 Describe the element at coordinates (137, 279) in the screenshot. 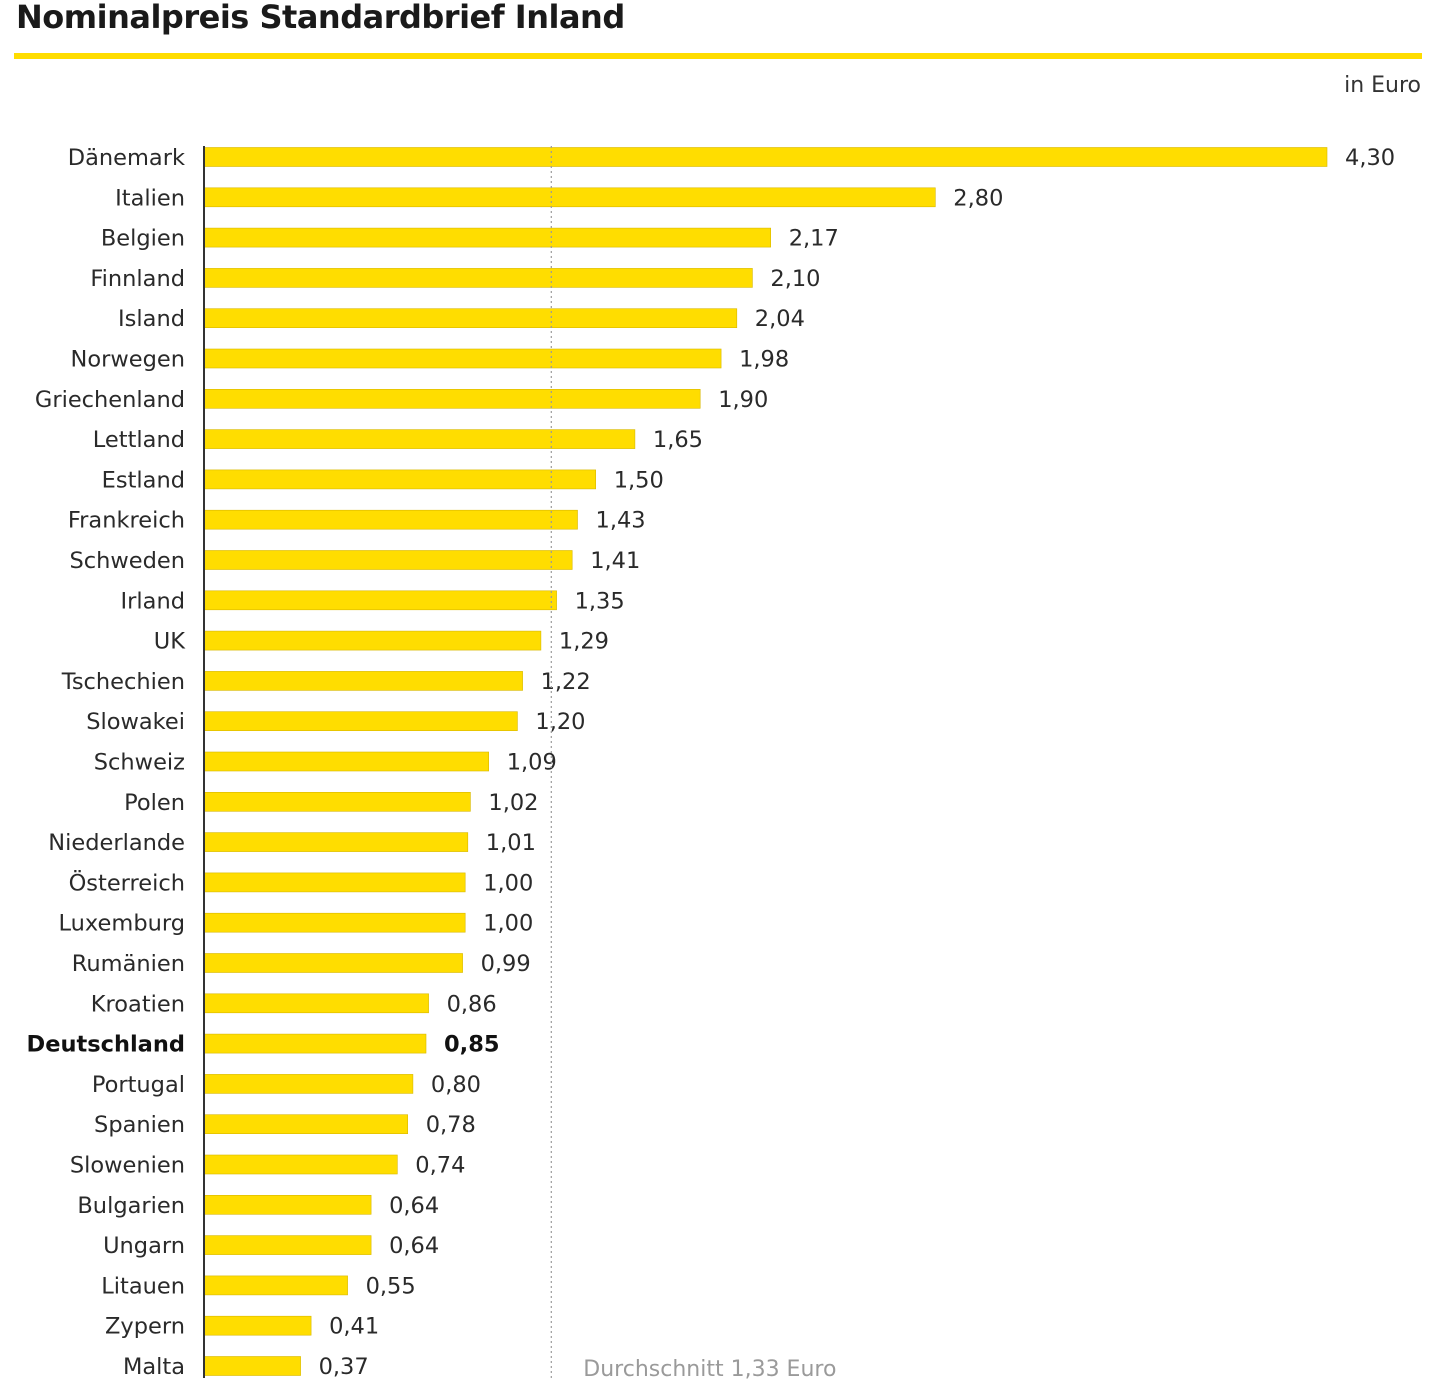

I see `category-label: Finnland` at that location.